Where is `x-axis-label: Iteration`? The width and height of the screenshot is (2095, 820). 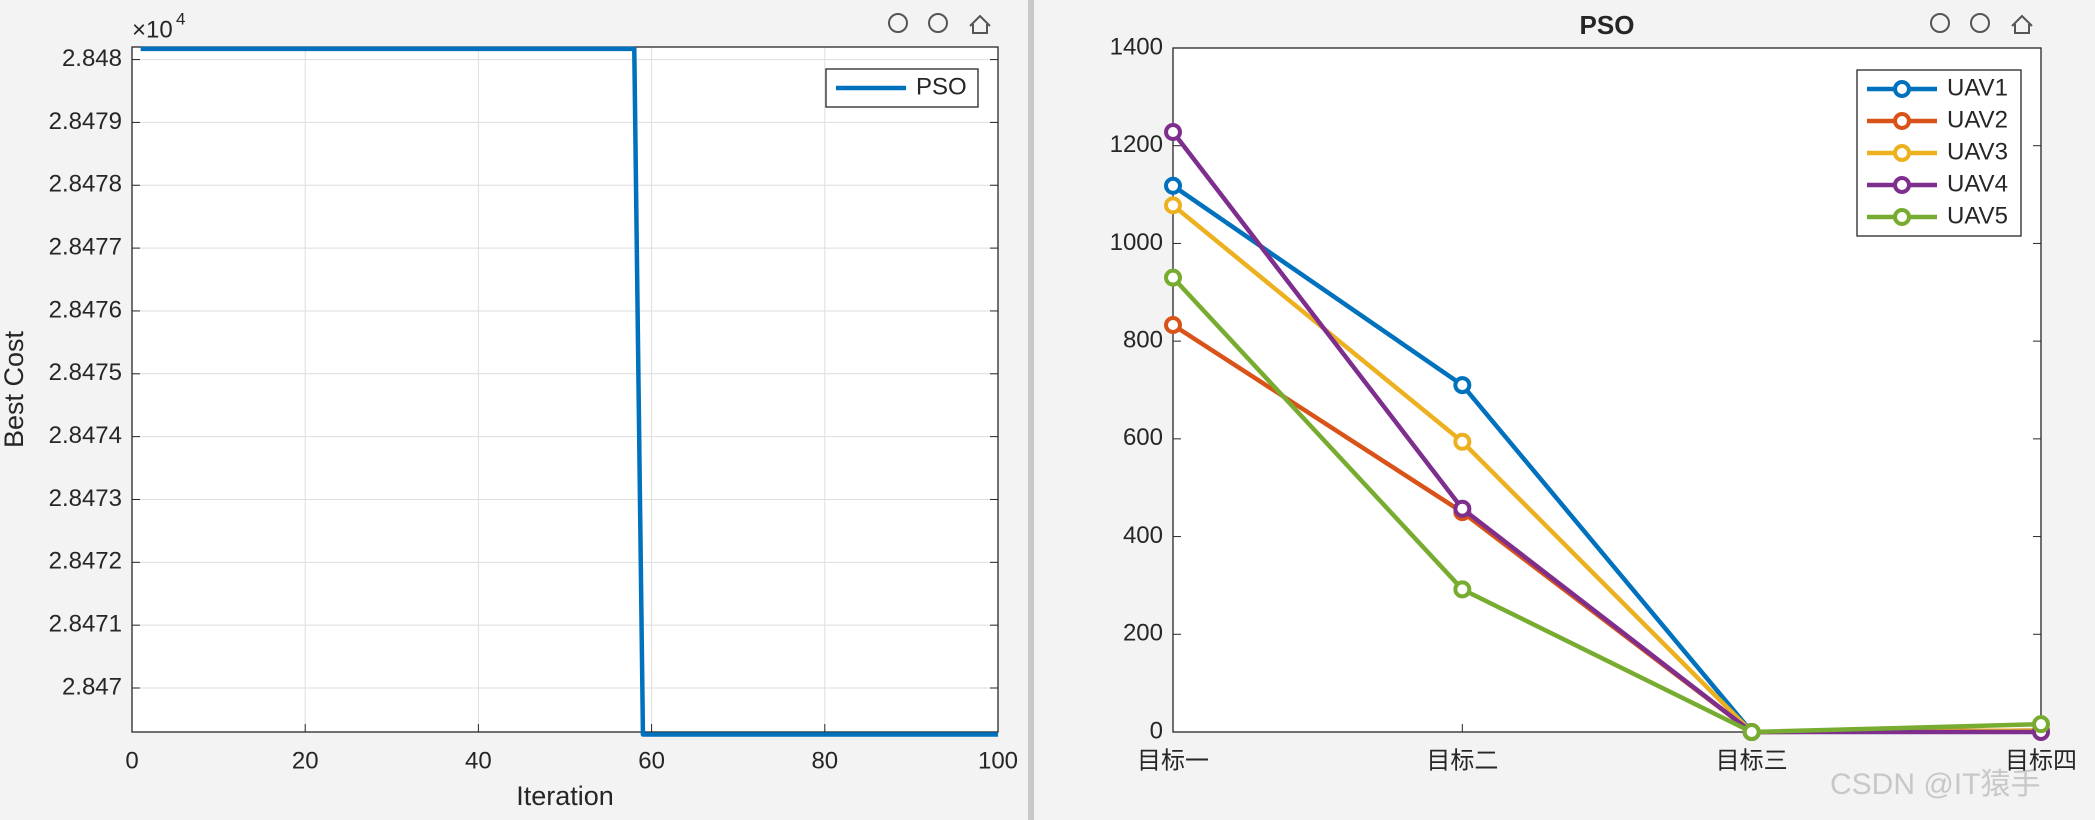
x-axis-label: Iteration is located at coordinates (565, 796).